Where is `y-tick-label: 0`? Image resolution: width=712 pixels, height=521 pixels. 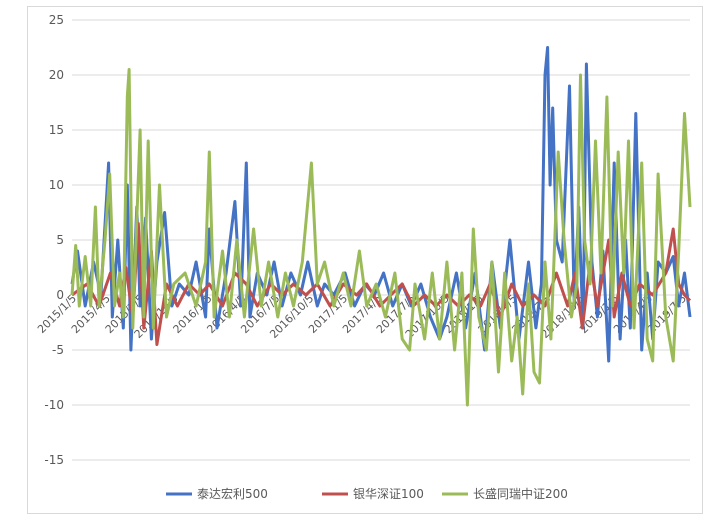
y-tick-label: 0 is located at coordinates (60, 295).